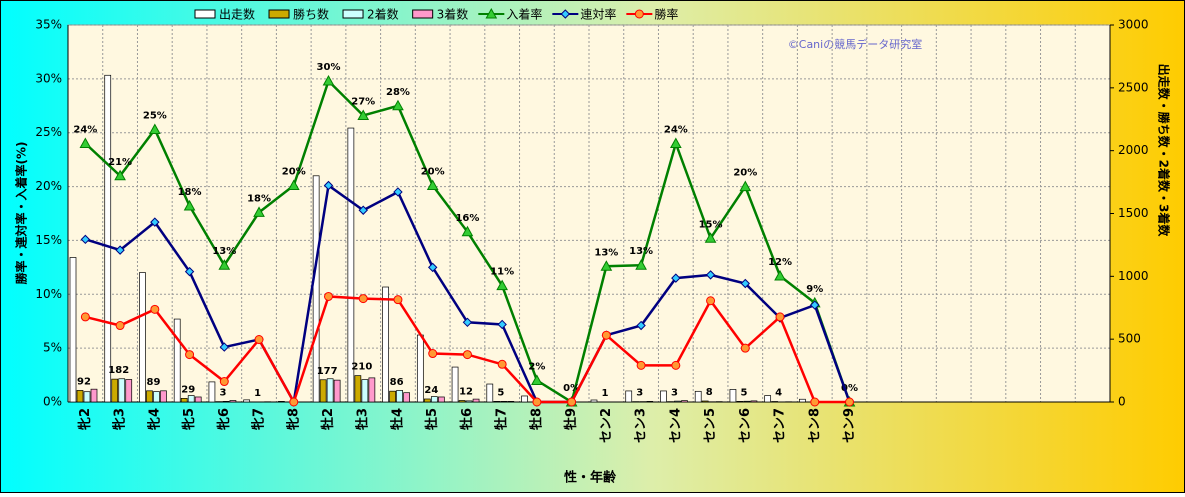  What do you see at coordinates (814, 289) in the screenshot?
I see `data-label: 9%` at bounding box center [814, 289].